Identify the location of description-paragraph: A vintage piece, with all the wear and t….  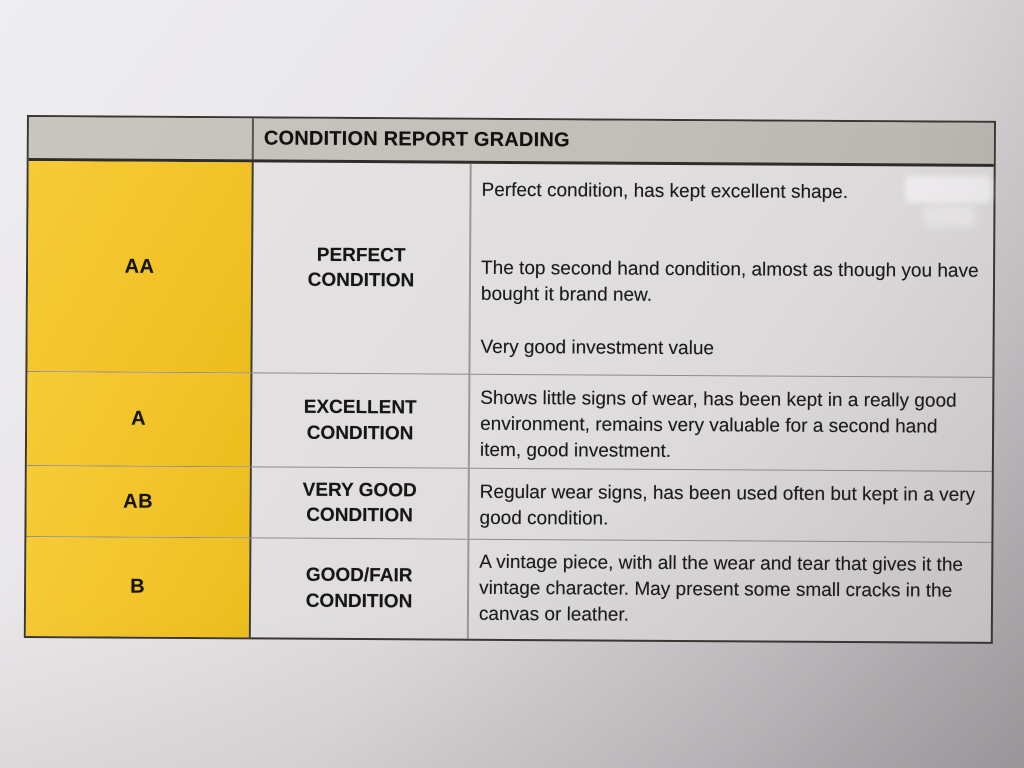
(721, 589).